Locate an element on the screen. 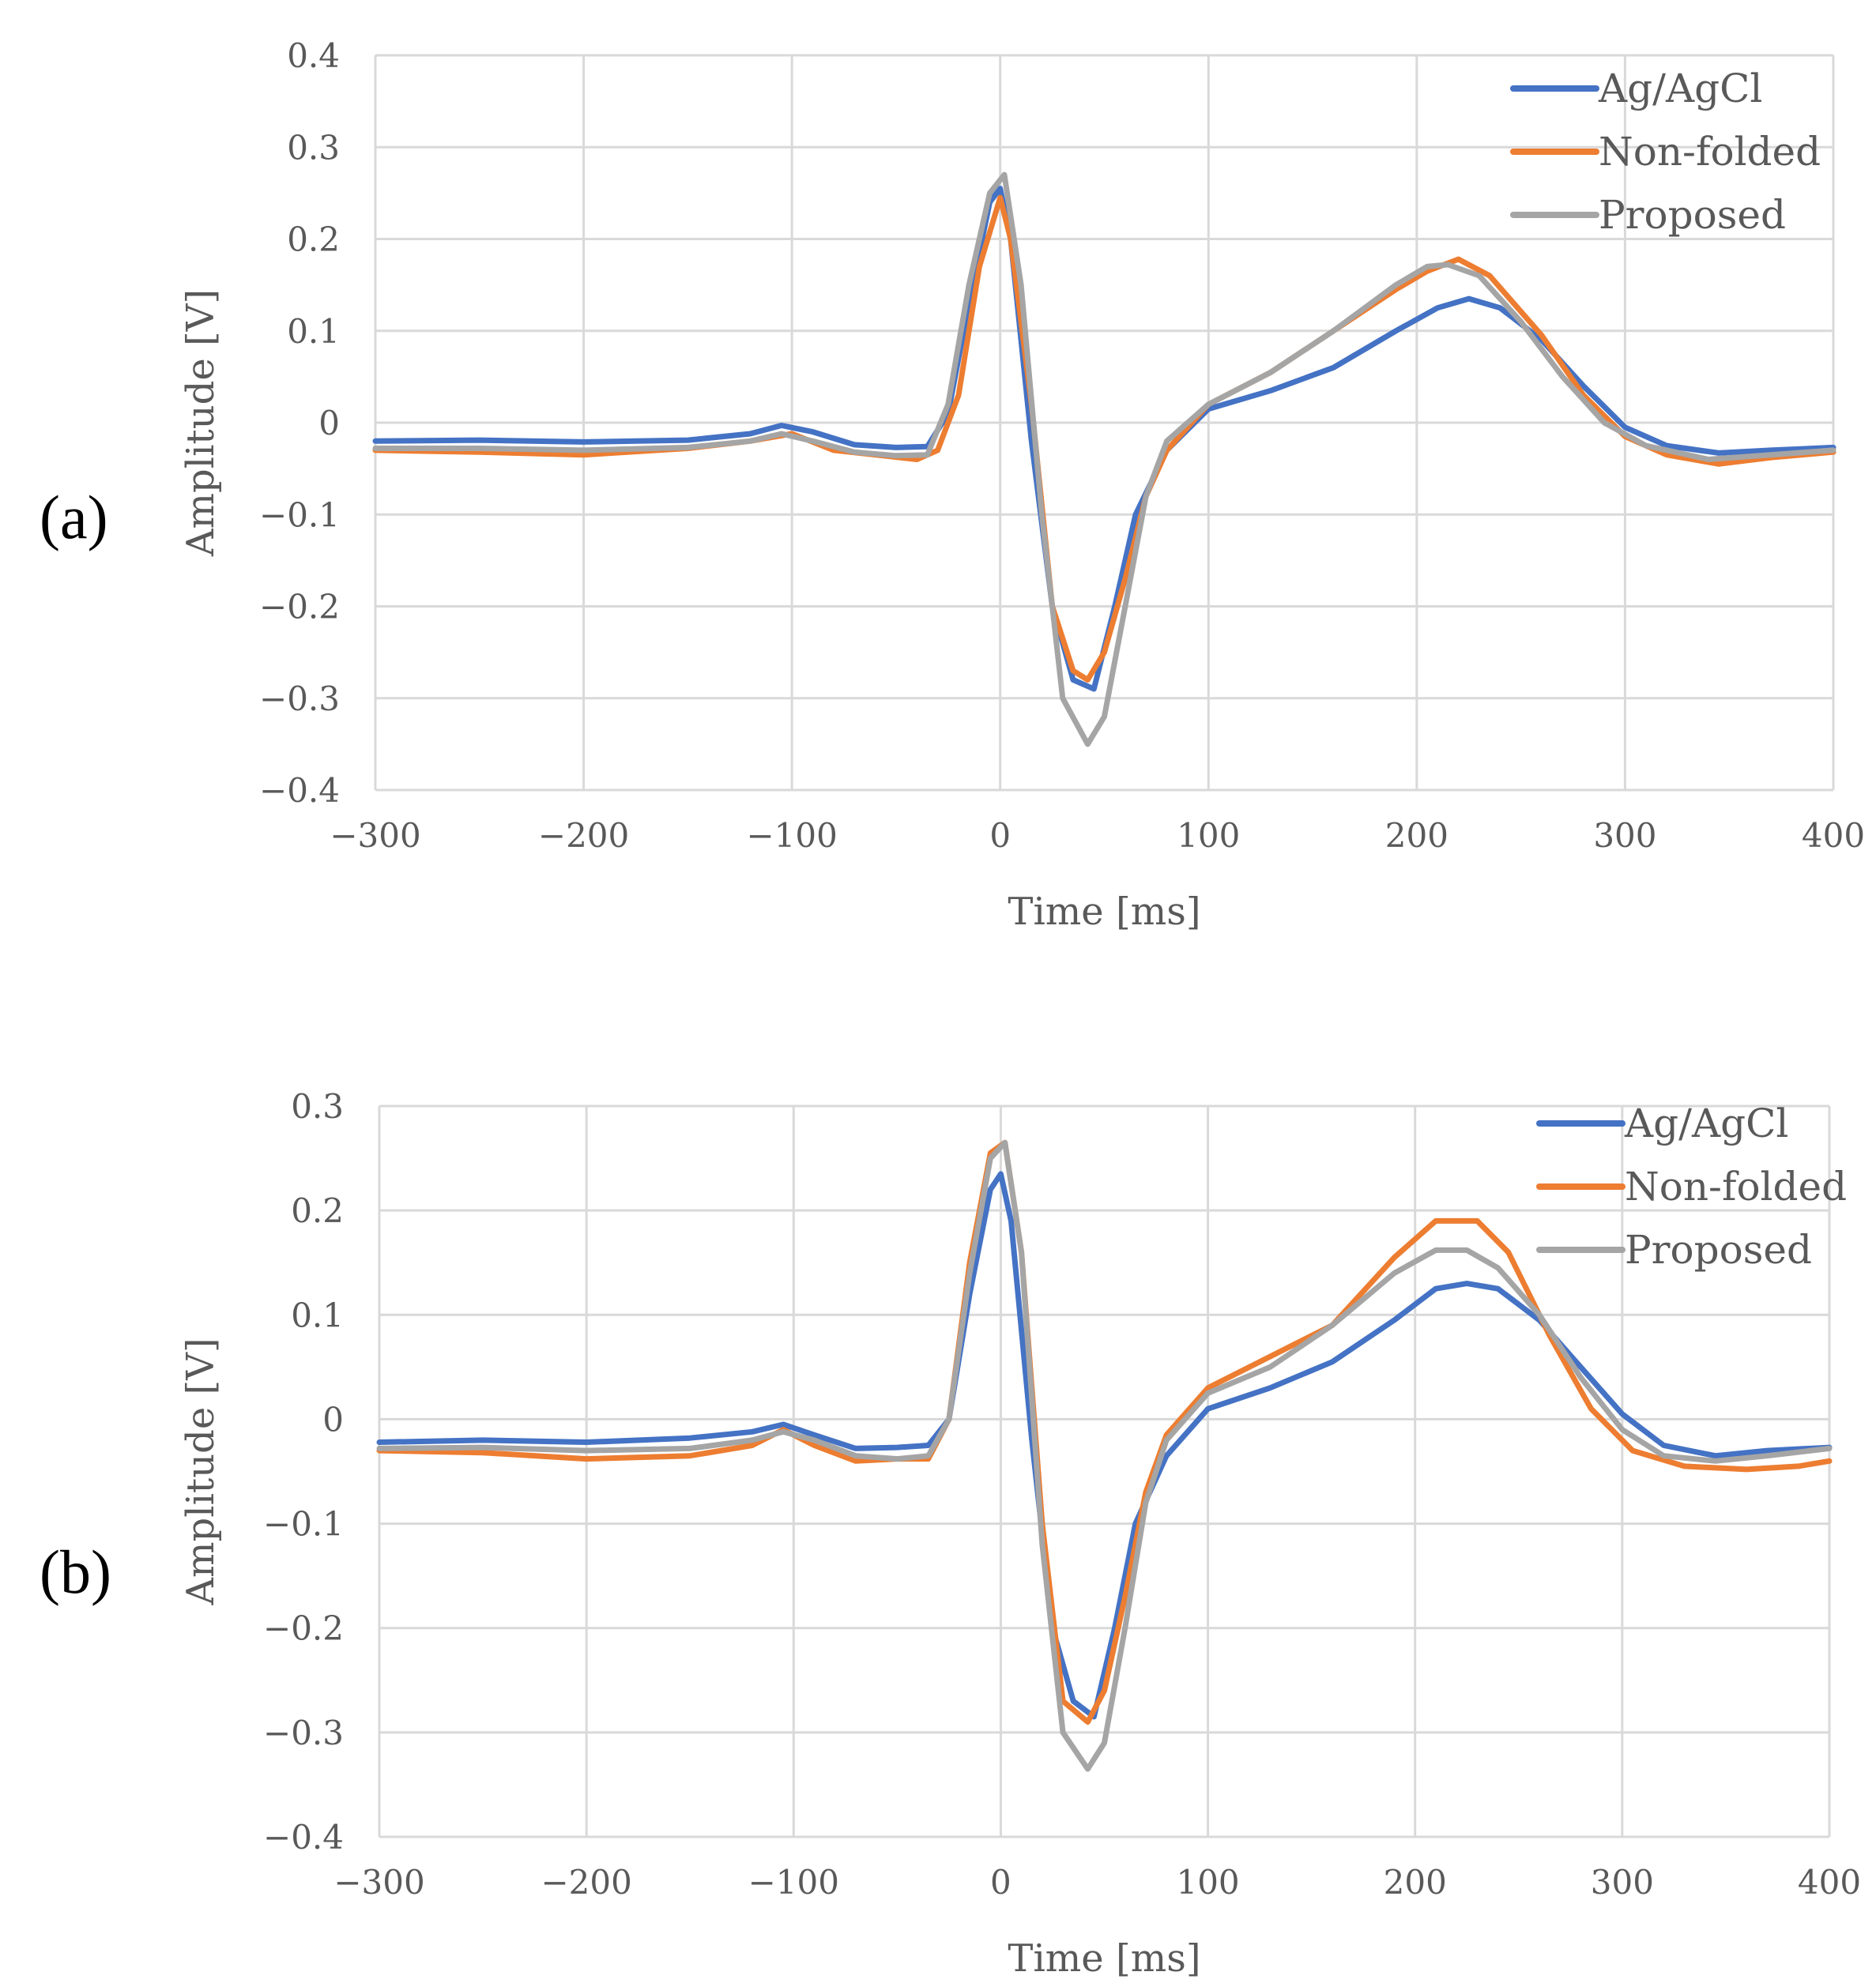  panel-label-a: (a) is located at coordinates (74, 517).